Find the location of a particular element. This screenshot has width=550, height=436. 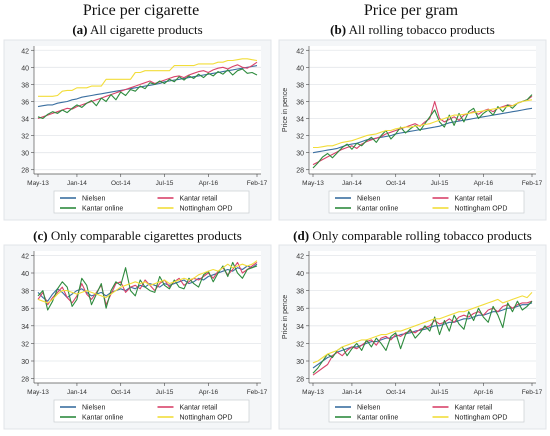

panel-b-letter: (b) is located at coordinates (338, 29).